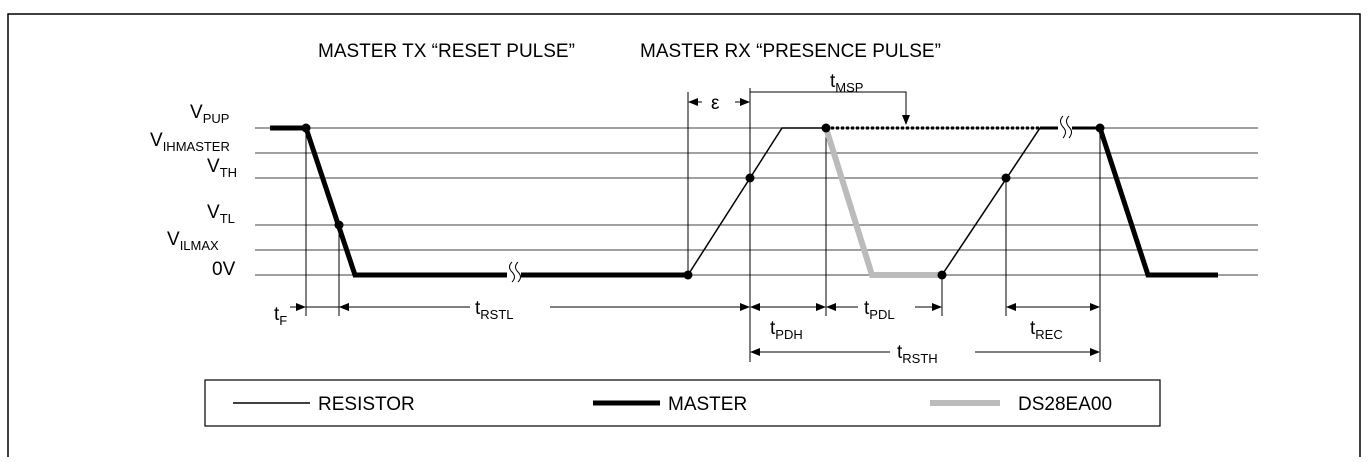 The height and width of the screenshot is (462, 1369). I want to click on timing-label: tPDH, so click(786, 330).